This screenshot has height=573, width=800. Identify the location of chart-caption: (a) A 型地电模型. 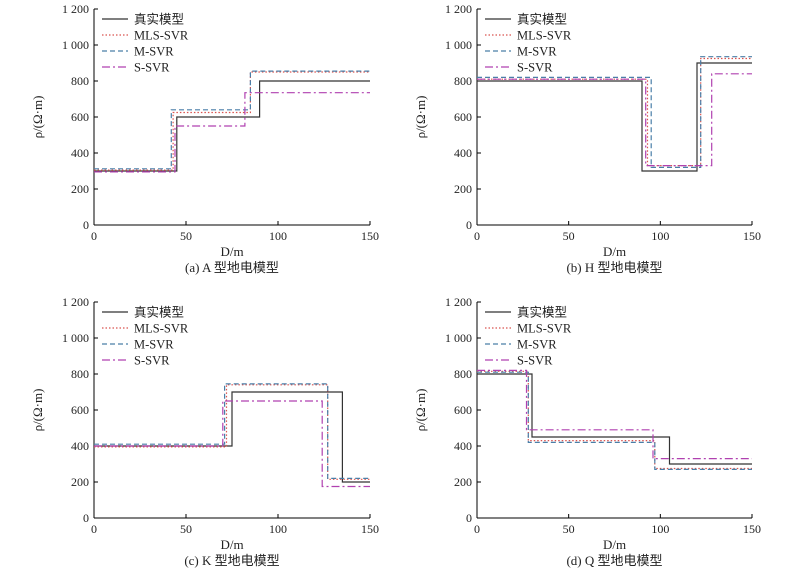
(232, 267).